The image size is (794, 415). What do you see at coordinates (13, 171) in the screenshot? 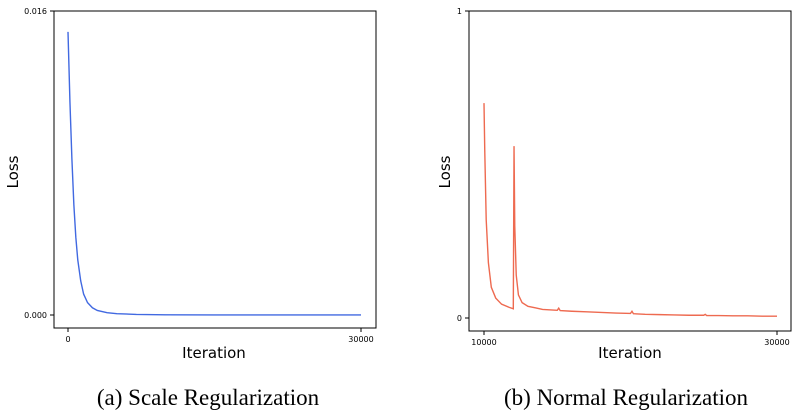
I see `chart-a-ylabel: Loss` at bounding box center [13, 171].